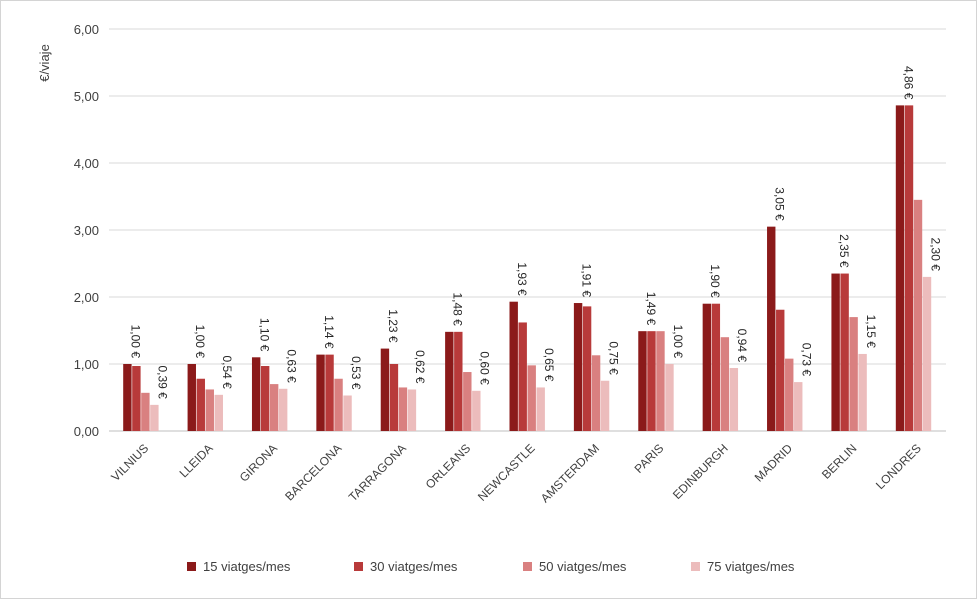  What do you see at coordinates (329, 332) in the screenshot?
I see `data-label: 1,14 €` at bounding box center [329, 332].